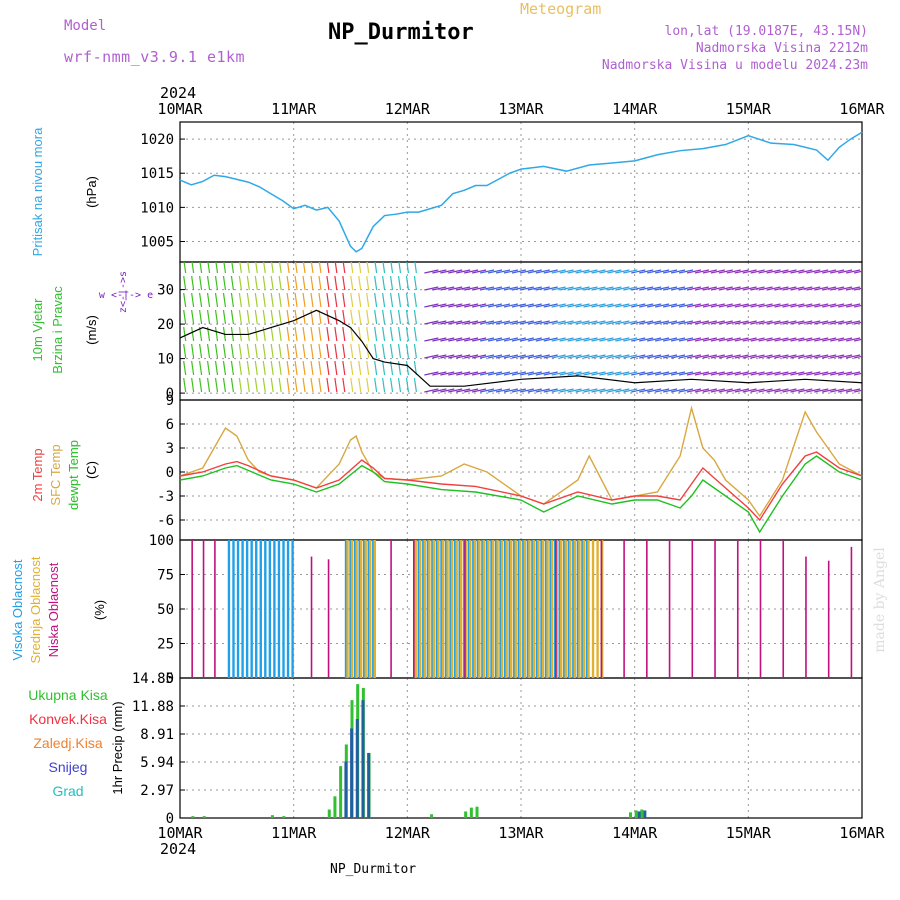 Image resolution: width=900 pixels, height=900 pixels. What do you see at coordinates (369, 785) in the screenshot?
I see `precip-snow-bar` at bounding box center [369, 785].